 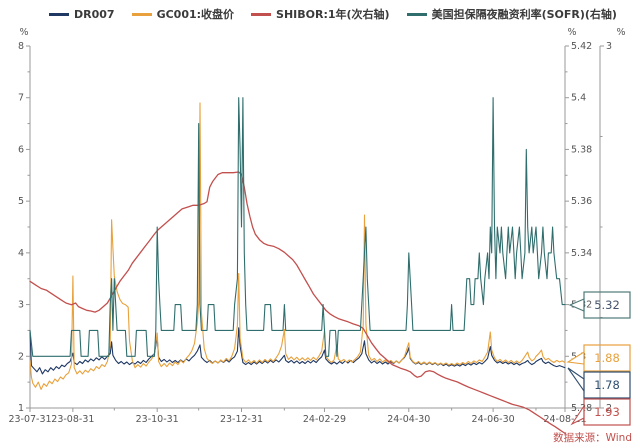 I want to click on svg-text: 23-10-31, so click(x=157, y=419).